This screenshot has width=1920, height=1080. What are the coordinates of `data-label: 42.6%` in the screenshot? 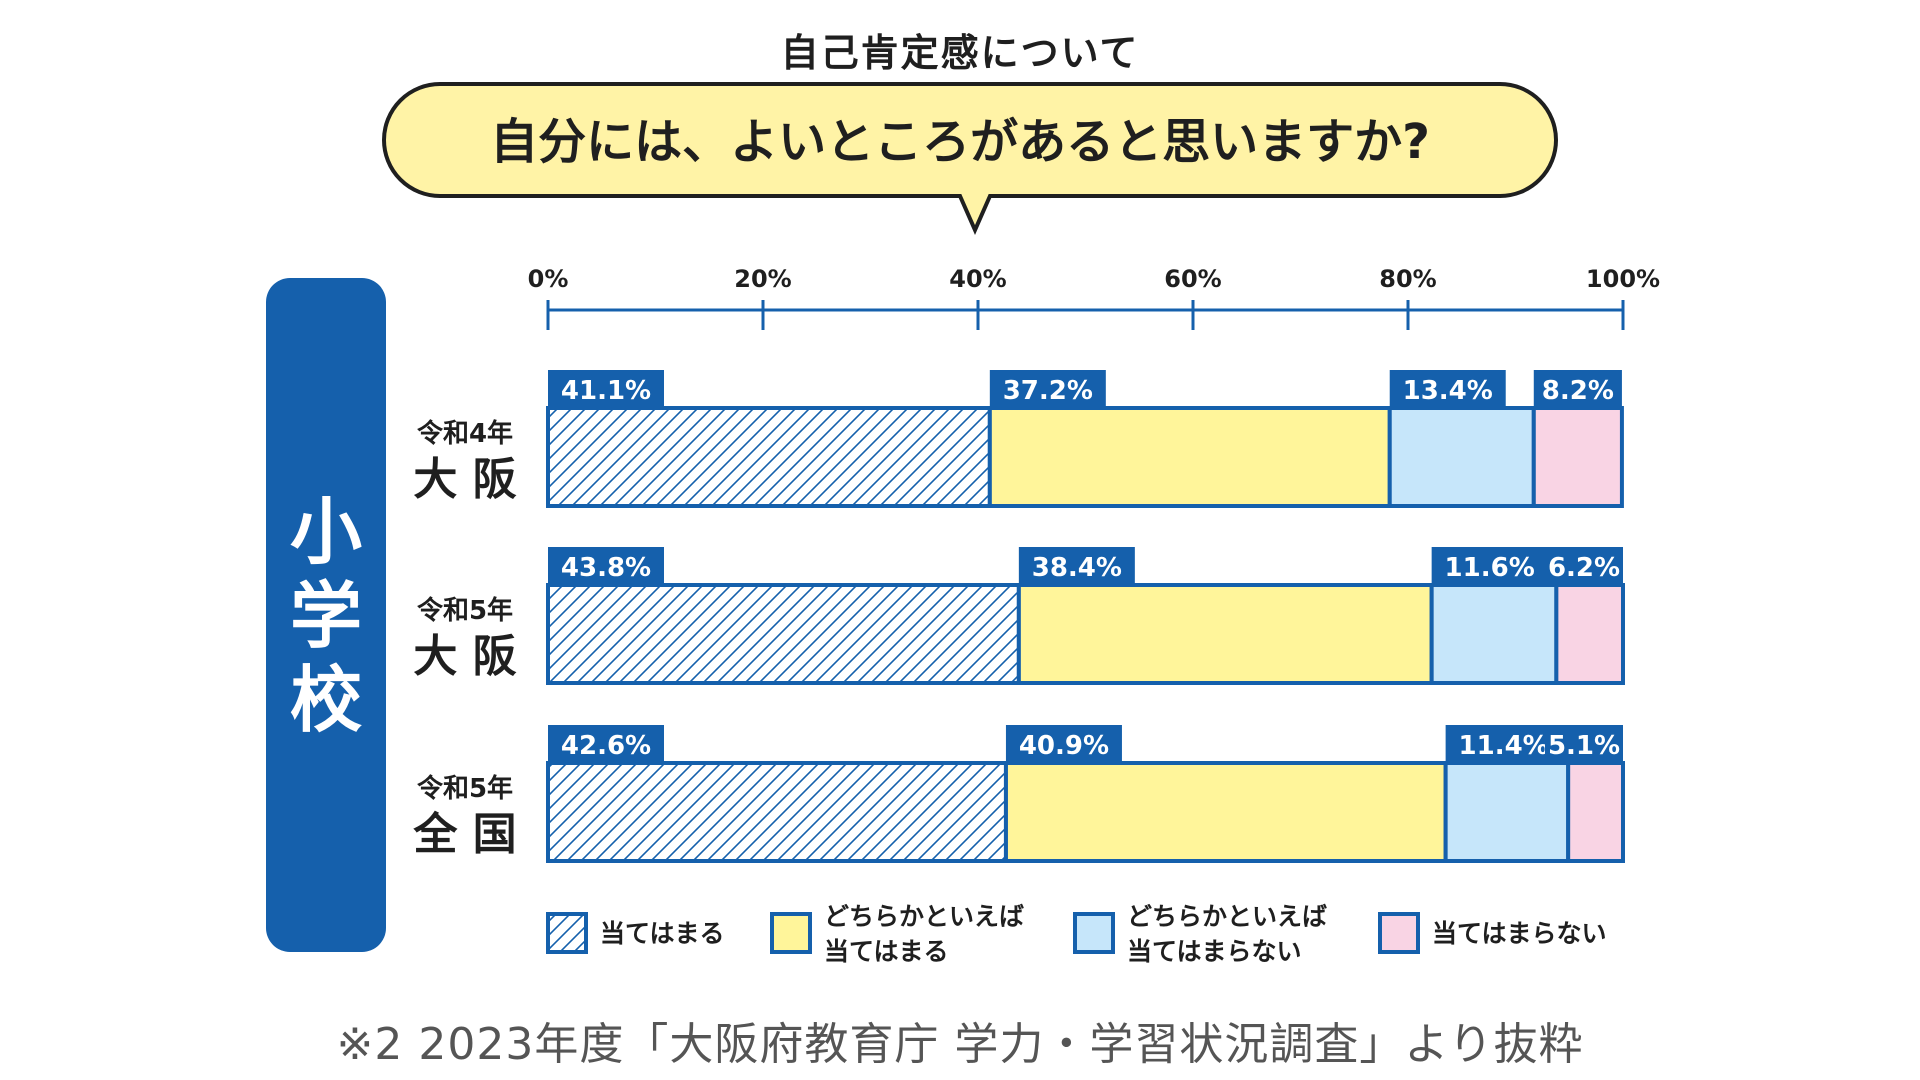 It's located at (606, 746).